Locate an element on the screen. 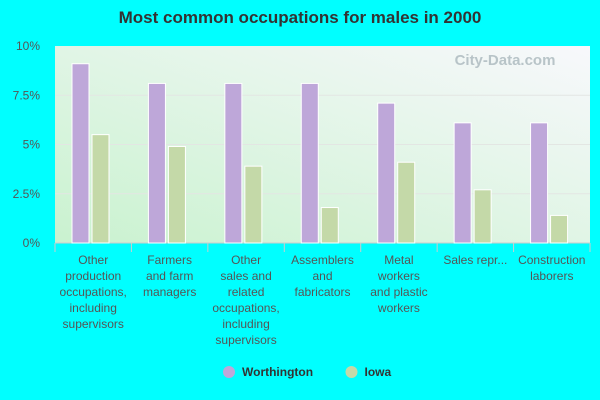 The image size is (600, 400). legend-label: Iowa is located at coordinates (378, 372).